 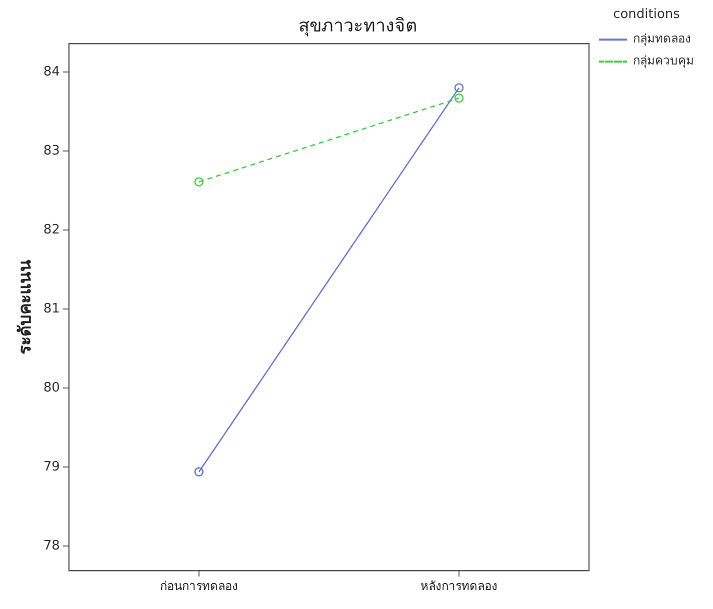 What do you see at coordinates (26, 307) in the screenshot?
I see `y-axis-title: ระดับคะแนน` at bounding box center [26, 307].